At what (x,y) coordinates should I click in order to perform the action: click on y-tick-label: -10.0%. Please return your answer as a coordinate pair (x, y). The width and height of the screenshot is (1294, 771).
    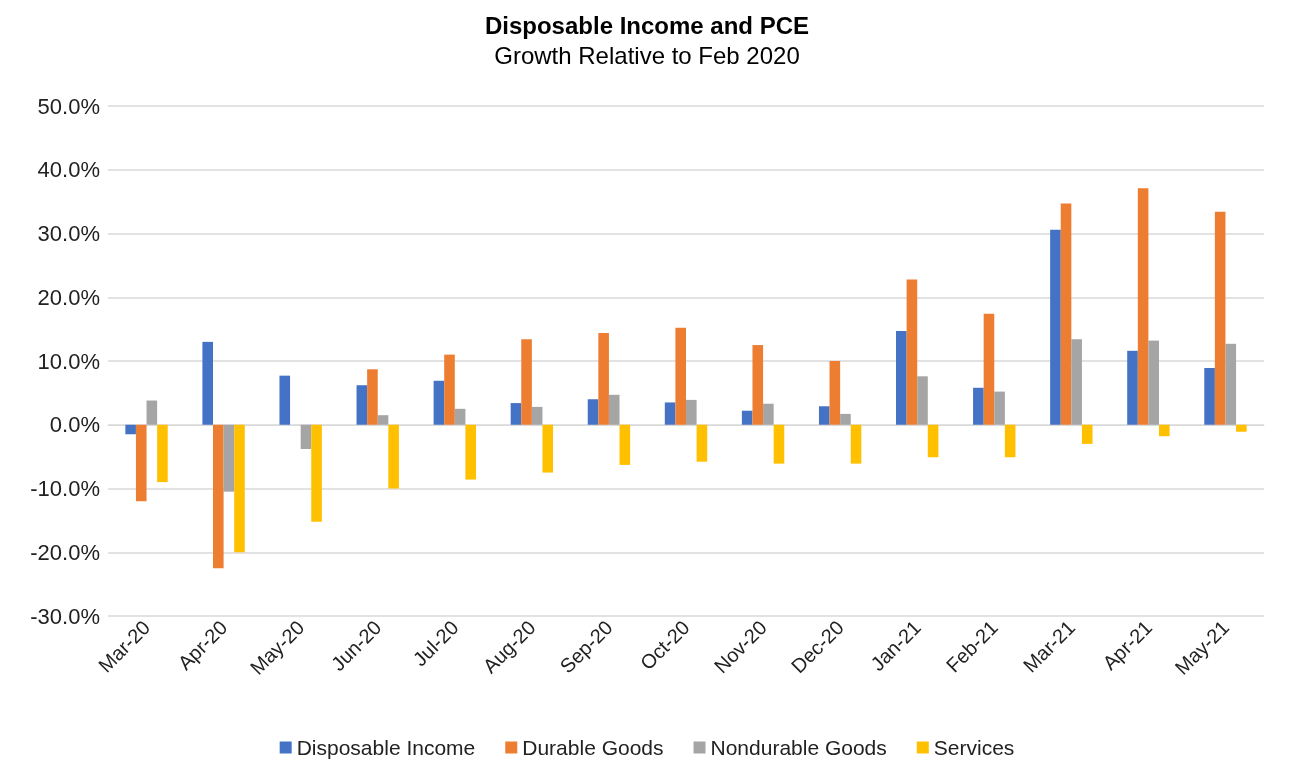
    Looking at the image, I should click on (65, 488).